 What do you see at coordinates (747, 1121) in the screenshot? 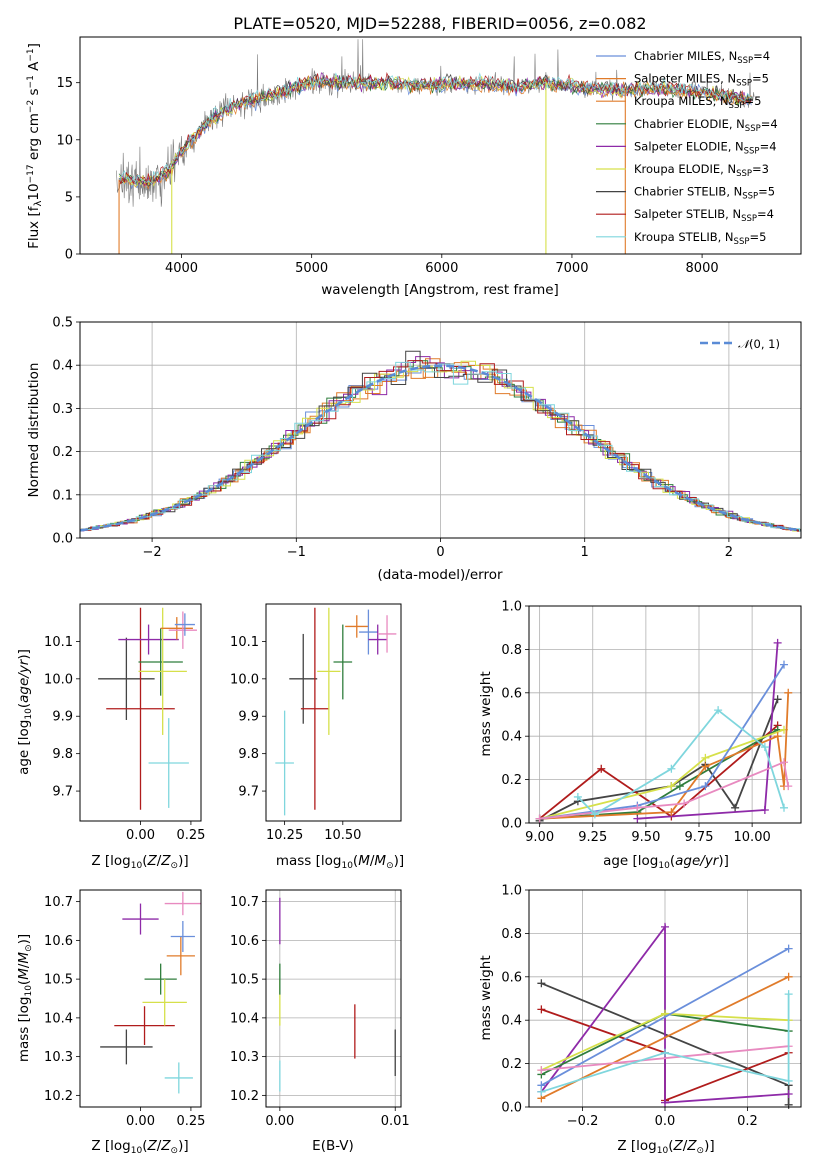
I see `x-tick-label: 0.2` at bounding box center [747, 1121].